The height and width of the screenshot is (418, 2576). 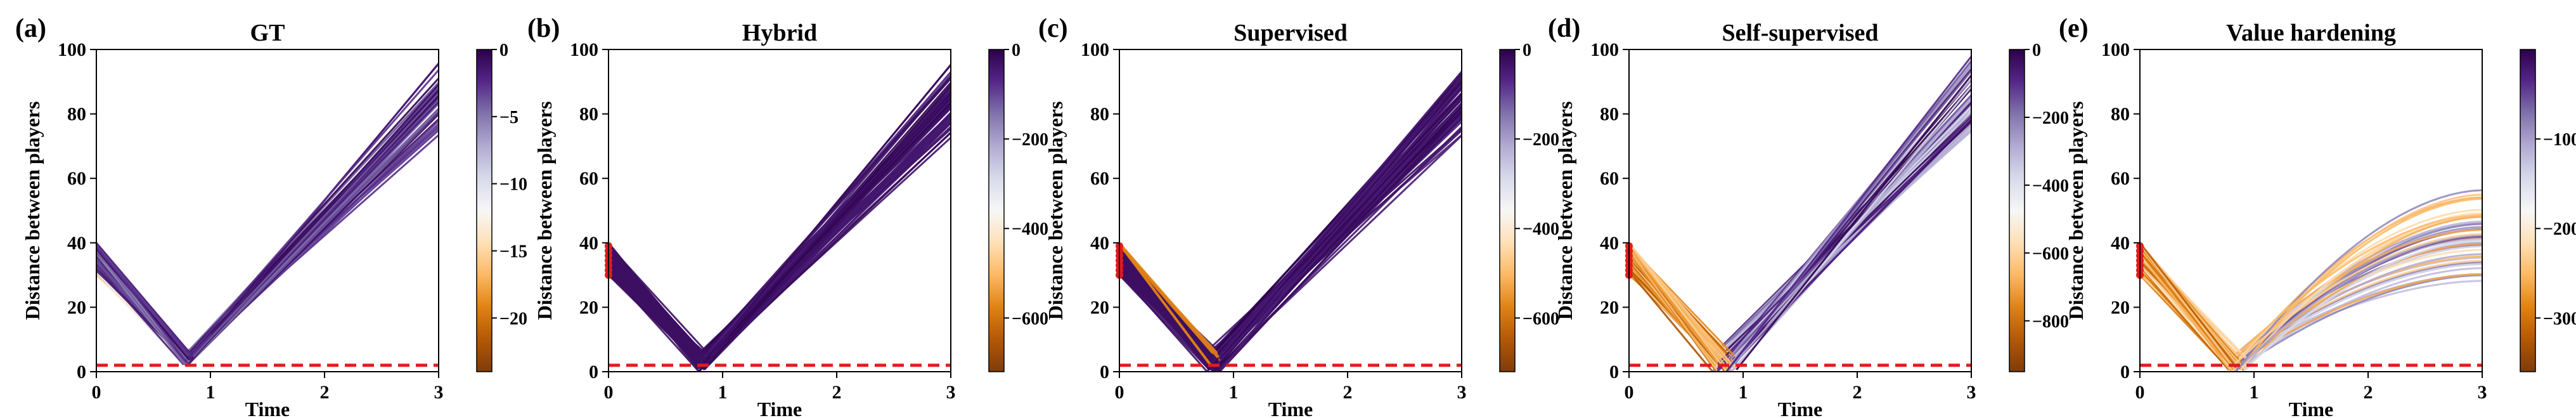 What do you see at coordinates (2050, 322) in the screenshot?
I see `colorbar-tick-label: −800` at bounding box center [2050, 322].